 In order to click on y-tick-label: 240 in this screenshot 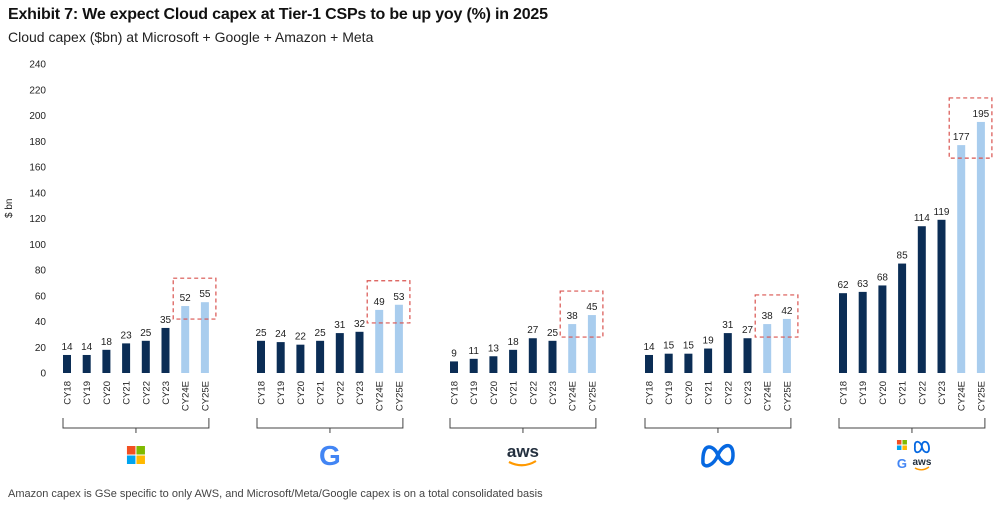, I will do `click(37, 65)`.